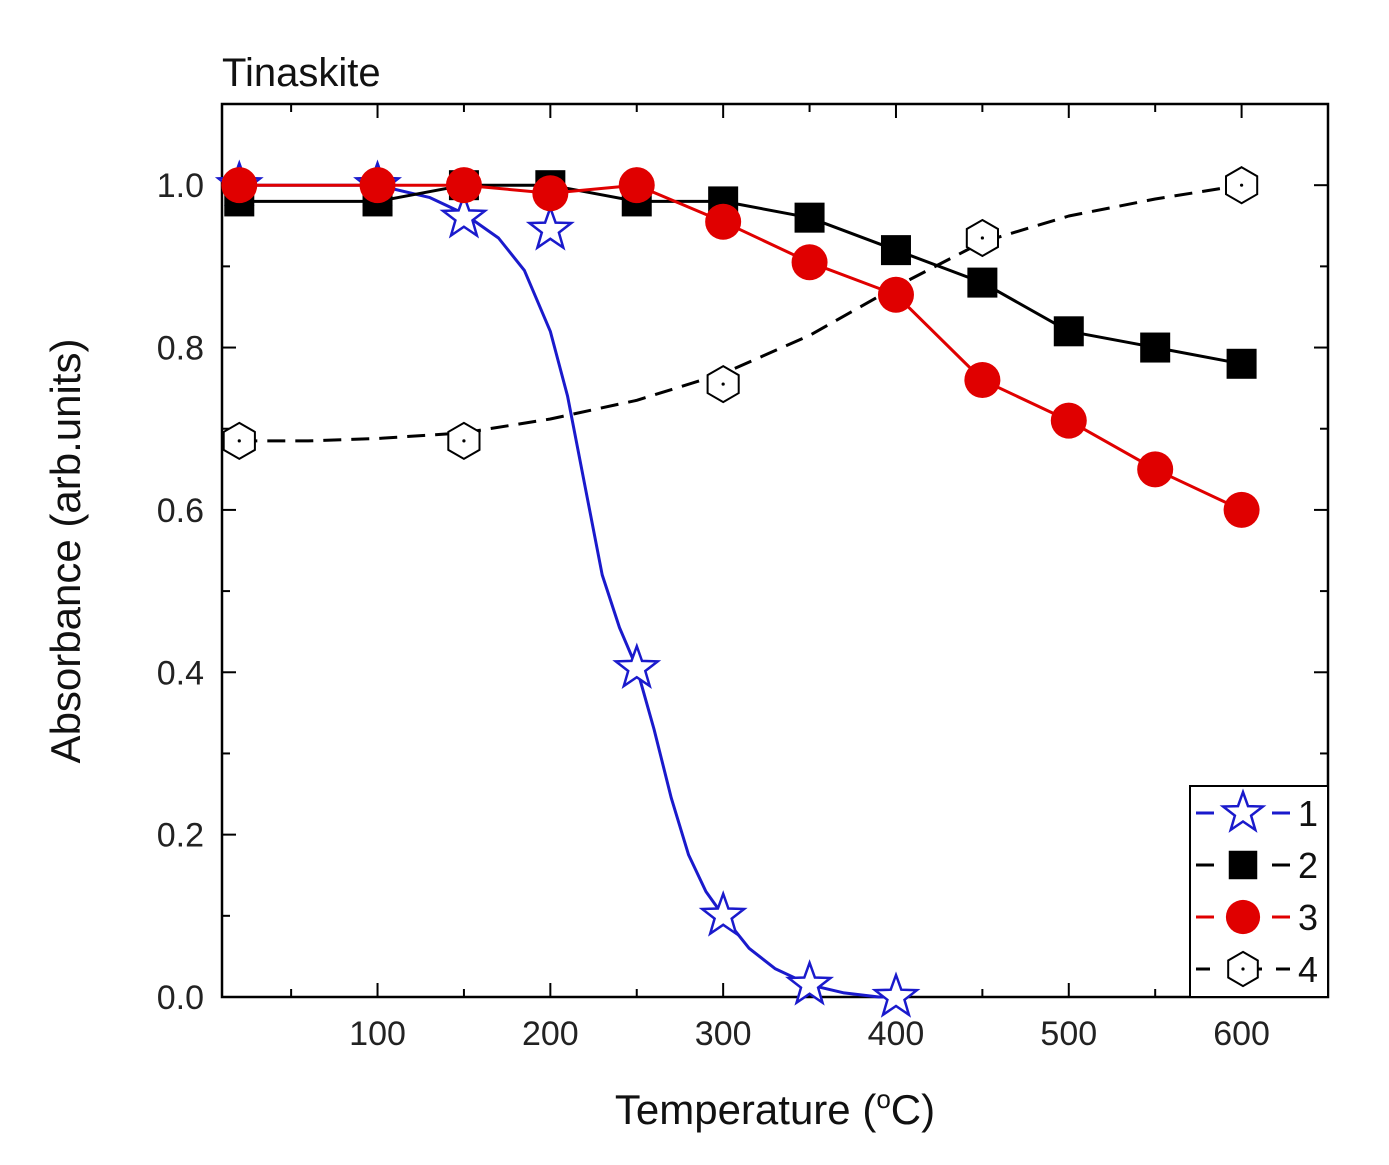 The width and height of the screenshot is (1389, 1165). What do you see at coordinates (1308, 917) in the screenshot?
I see `legend-label-3: 3` at bounding box center [1308, 917].